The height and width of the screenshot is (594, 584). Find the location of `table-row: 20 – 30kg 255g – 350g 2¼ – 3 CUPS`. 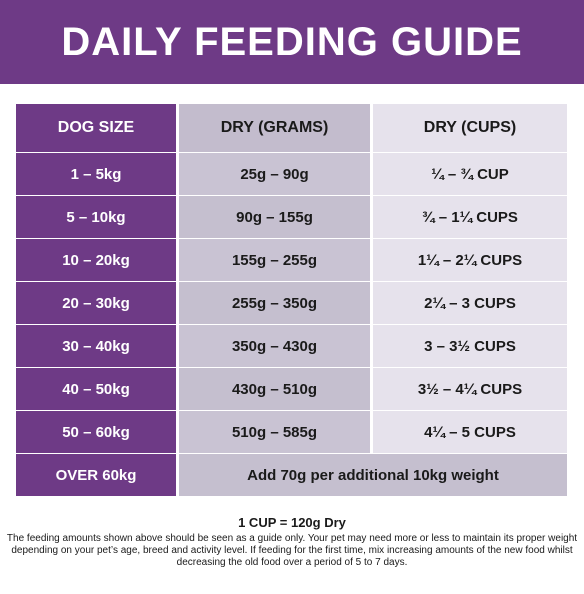

table-row: 20 – 30kg 255g – 350g 2¼ – 3 CUPS is located at coordinates (291, 303).